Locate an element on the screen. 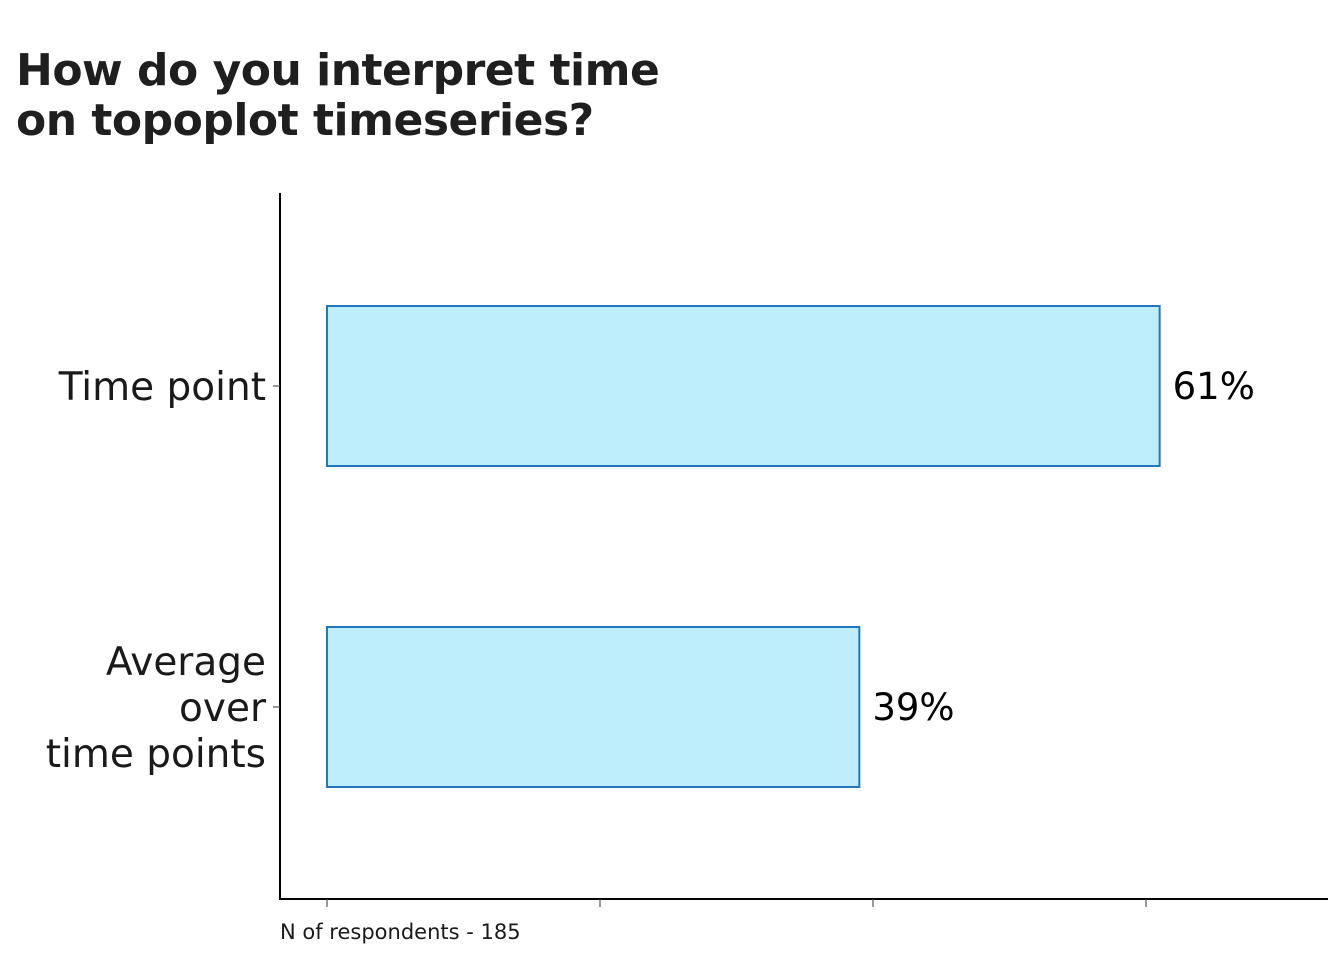 This screenshot has width=1344, height=960. value-label-1: 39% is located at coordinates (913, 707).